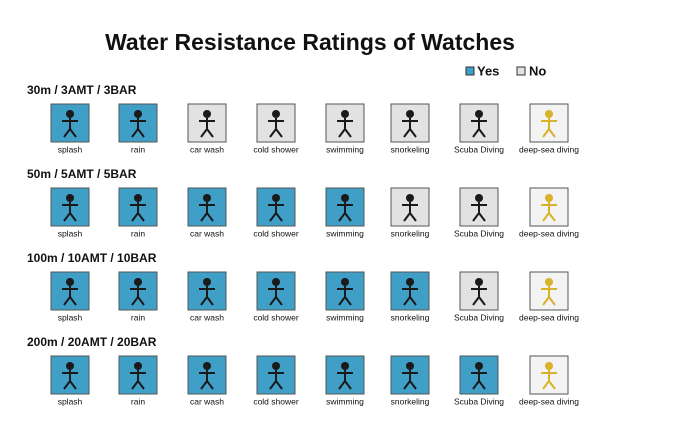 The image size is (677, 432). I want to click on rating-label: 200m / 20AMT / 20BAR, so click(92, 342).